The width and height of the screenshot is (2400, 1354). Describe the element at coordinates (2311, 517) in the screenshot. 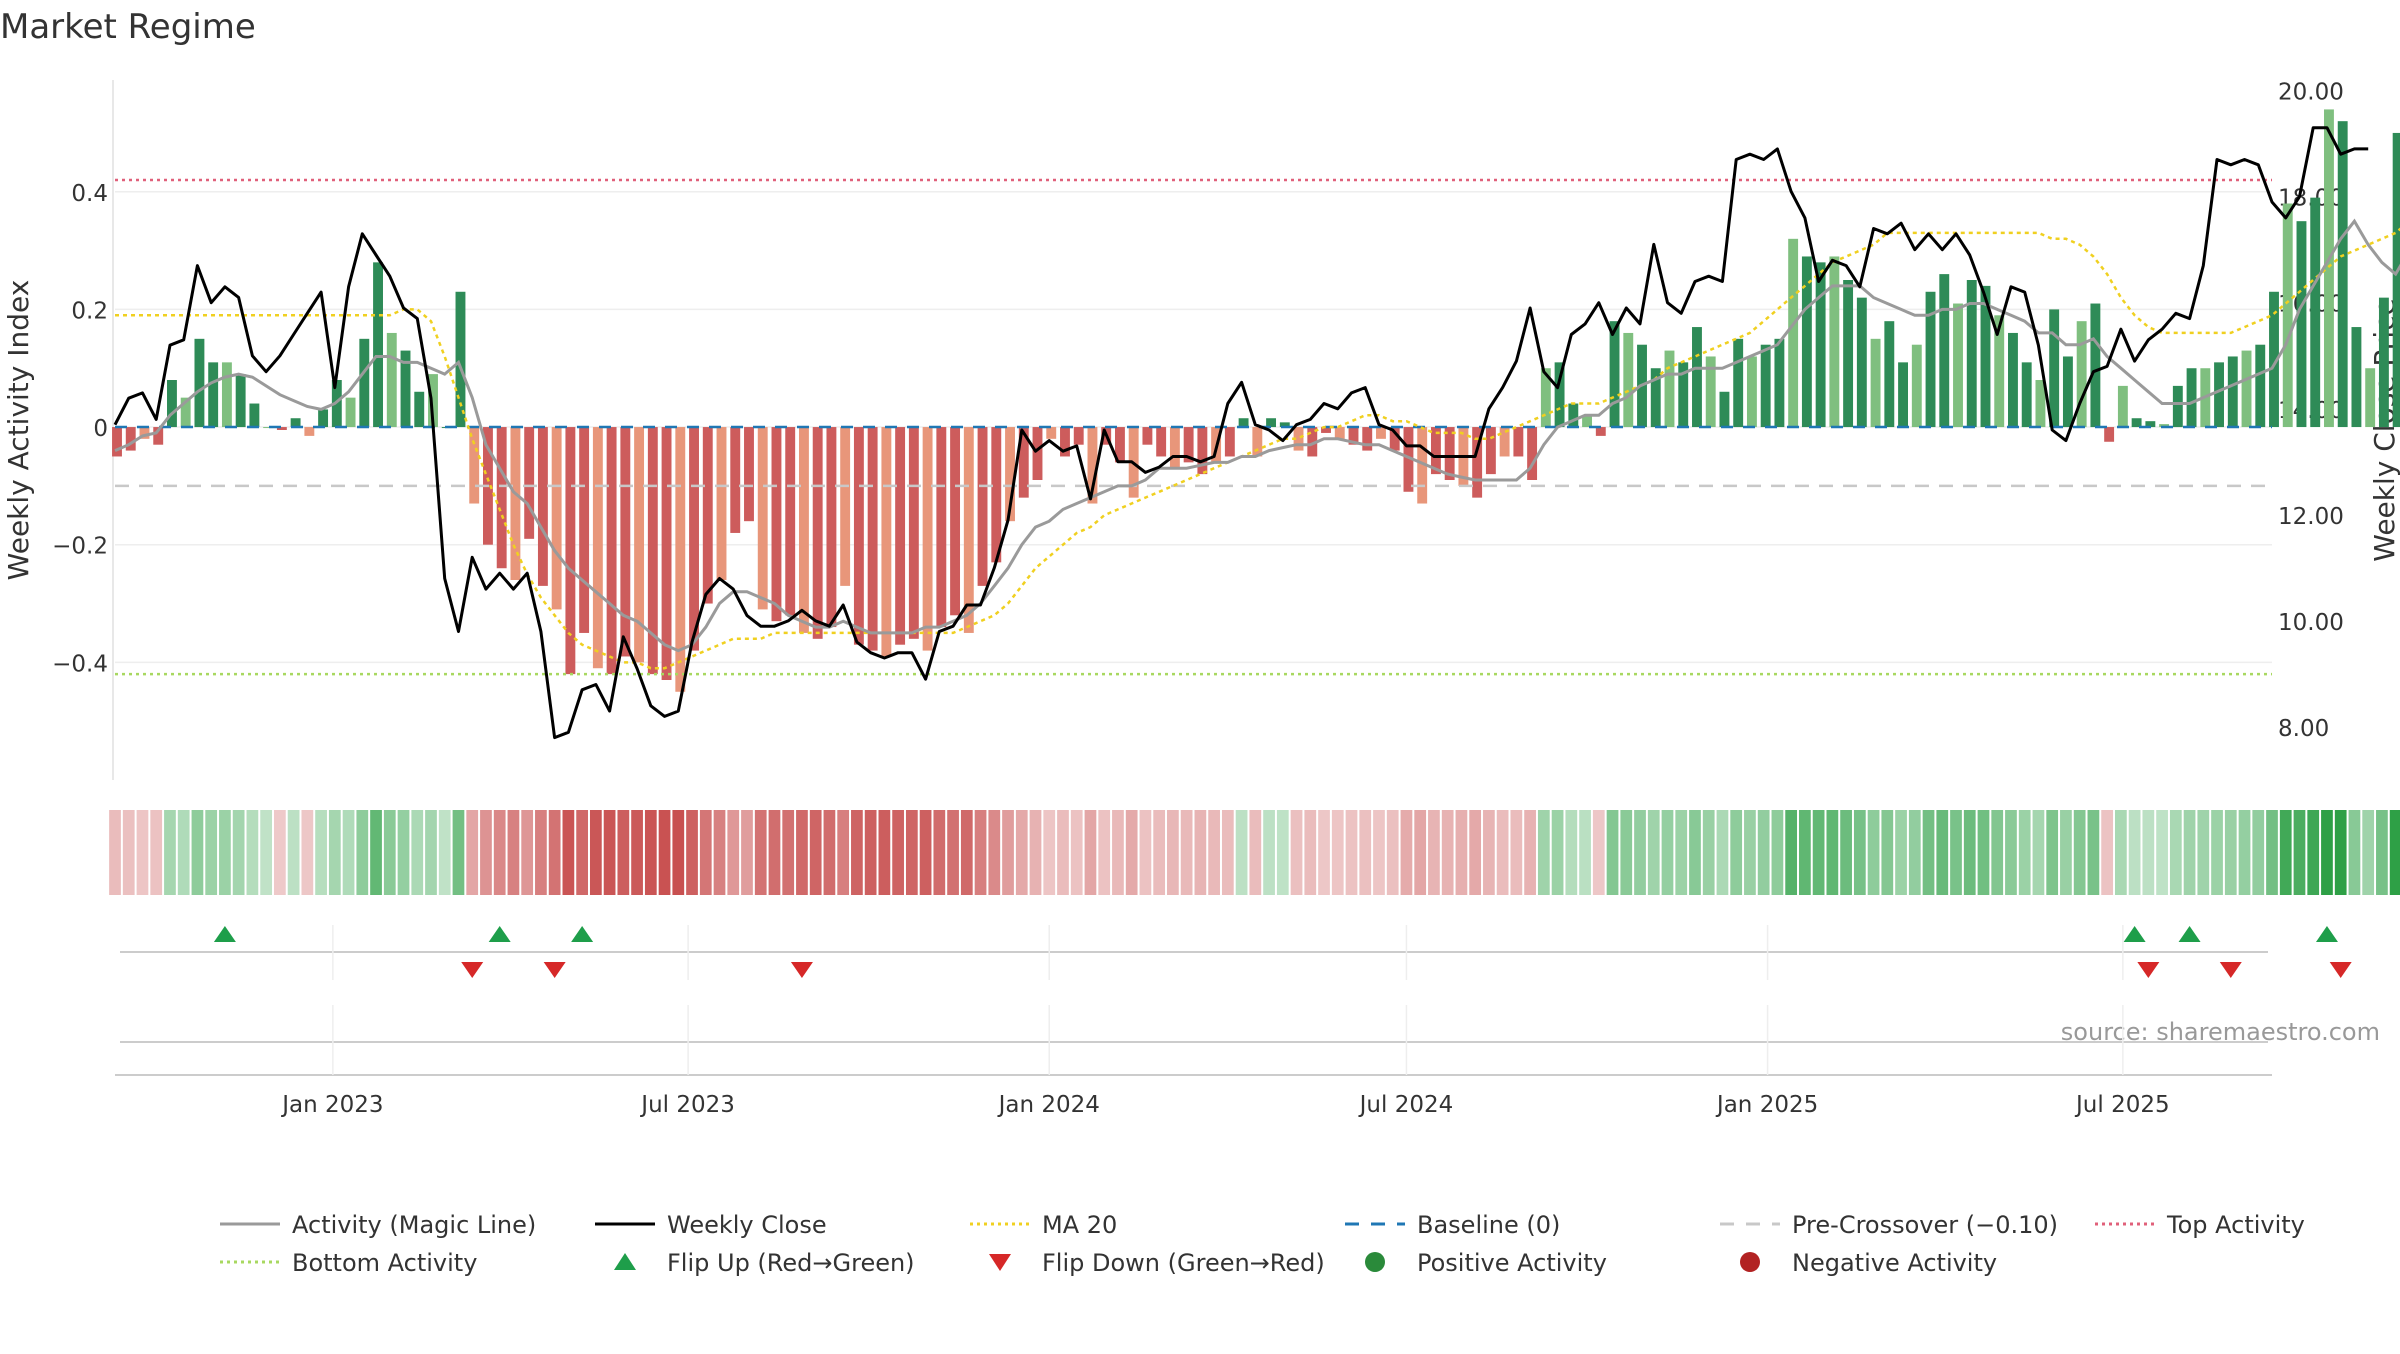

I see `y-tick-label-right: 12.00` at that location.